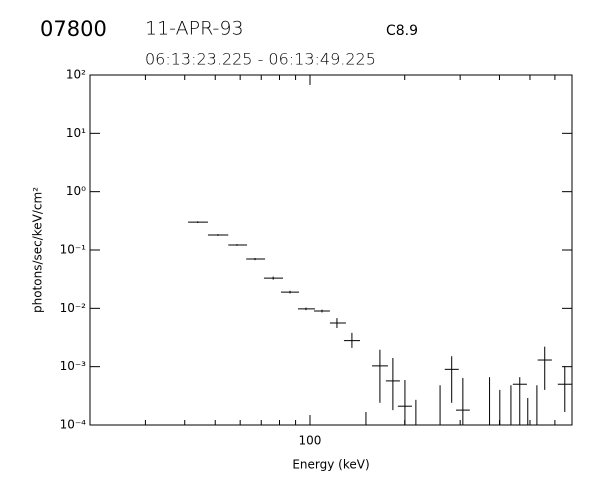 Image resolution: width=600 pixels, height=480 pixels. What do you see at coordinates (76, 133) in the screenshot?
I see `y-tick-label: 10¹` at bounding box center [76, 133].